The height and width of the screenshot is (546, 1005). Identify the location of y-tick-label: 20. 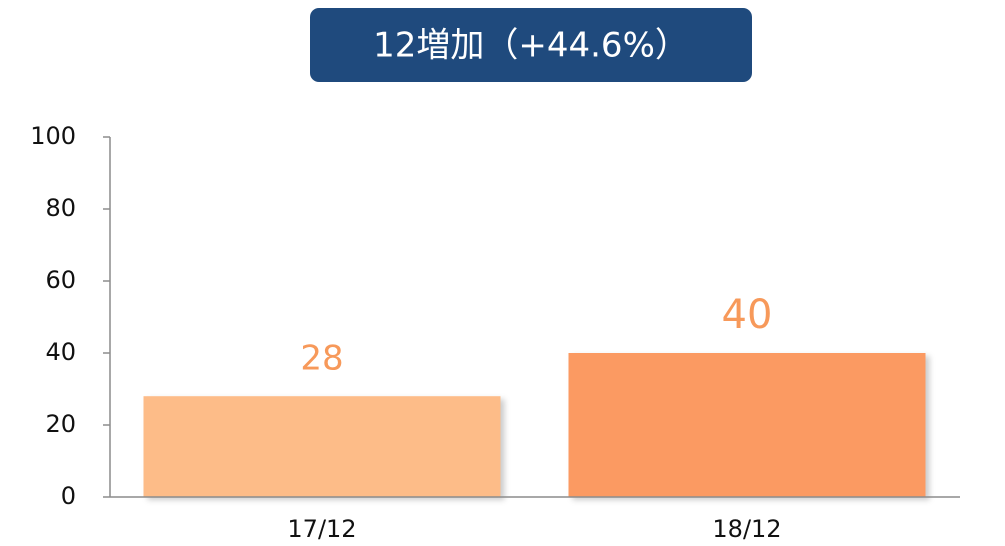
(60, 424).